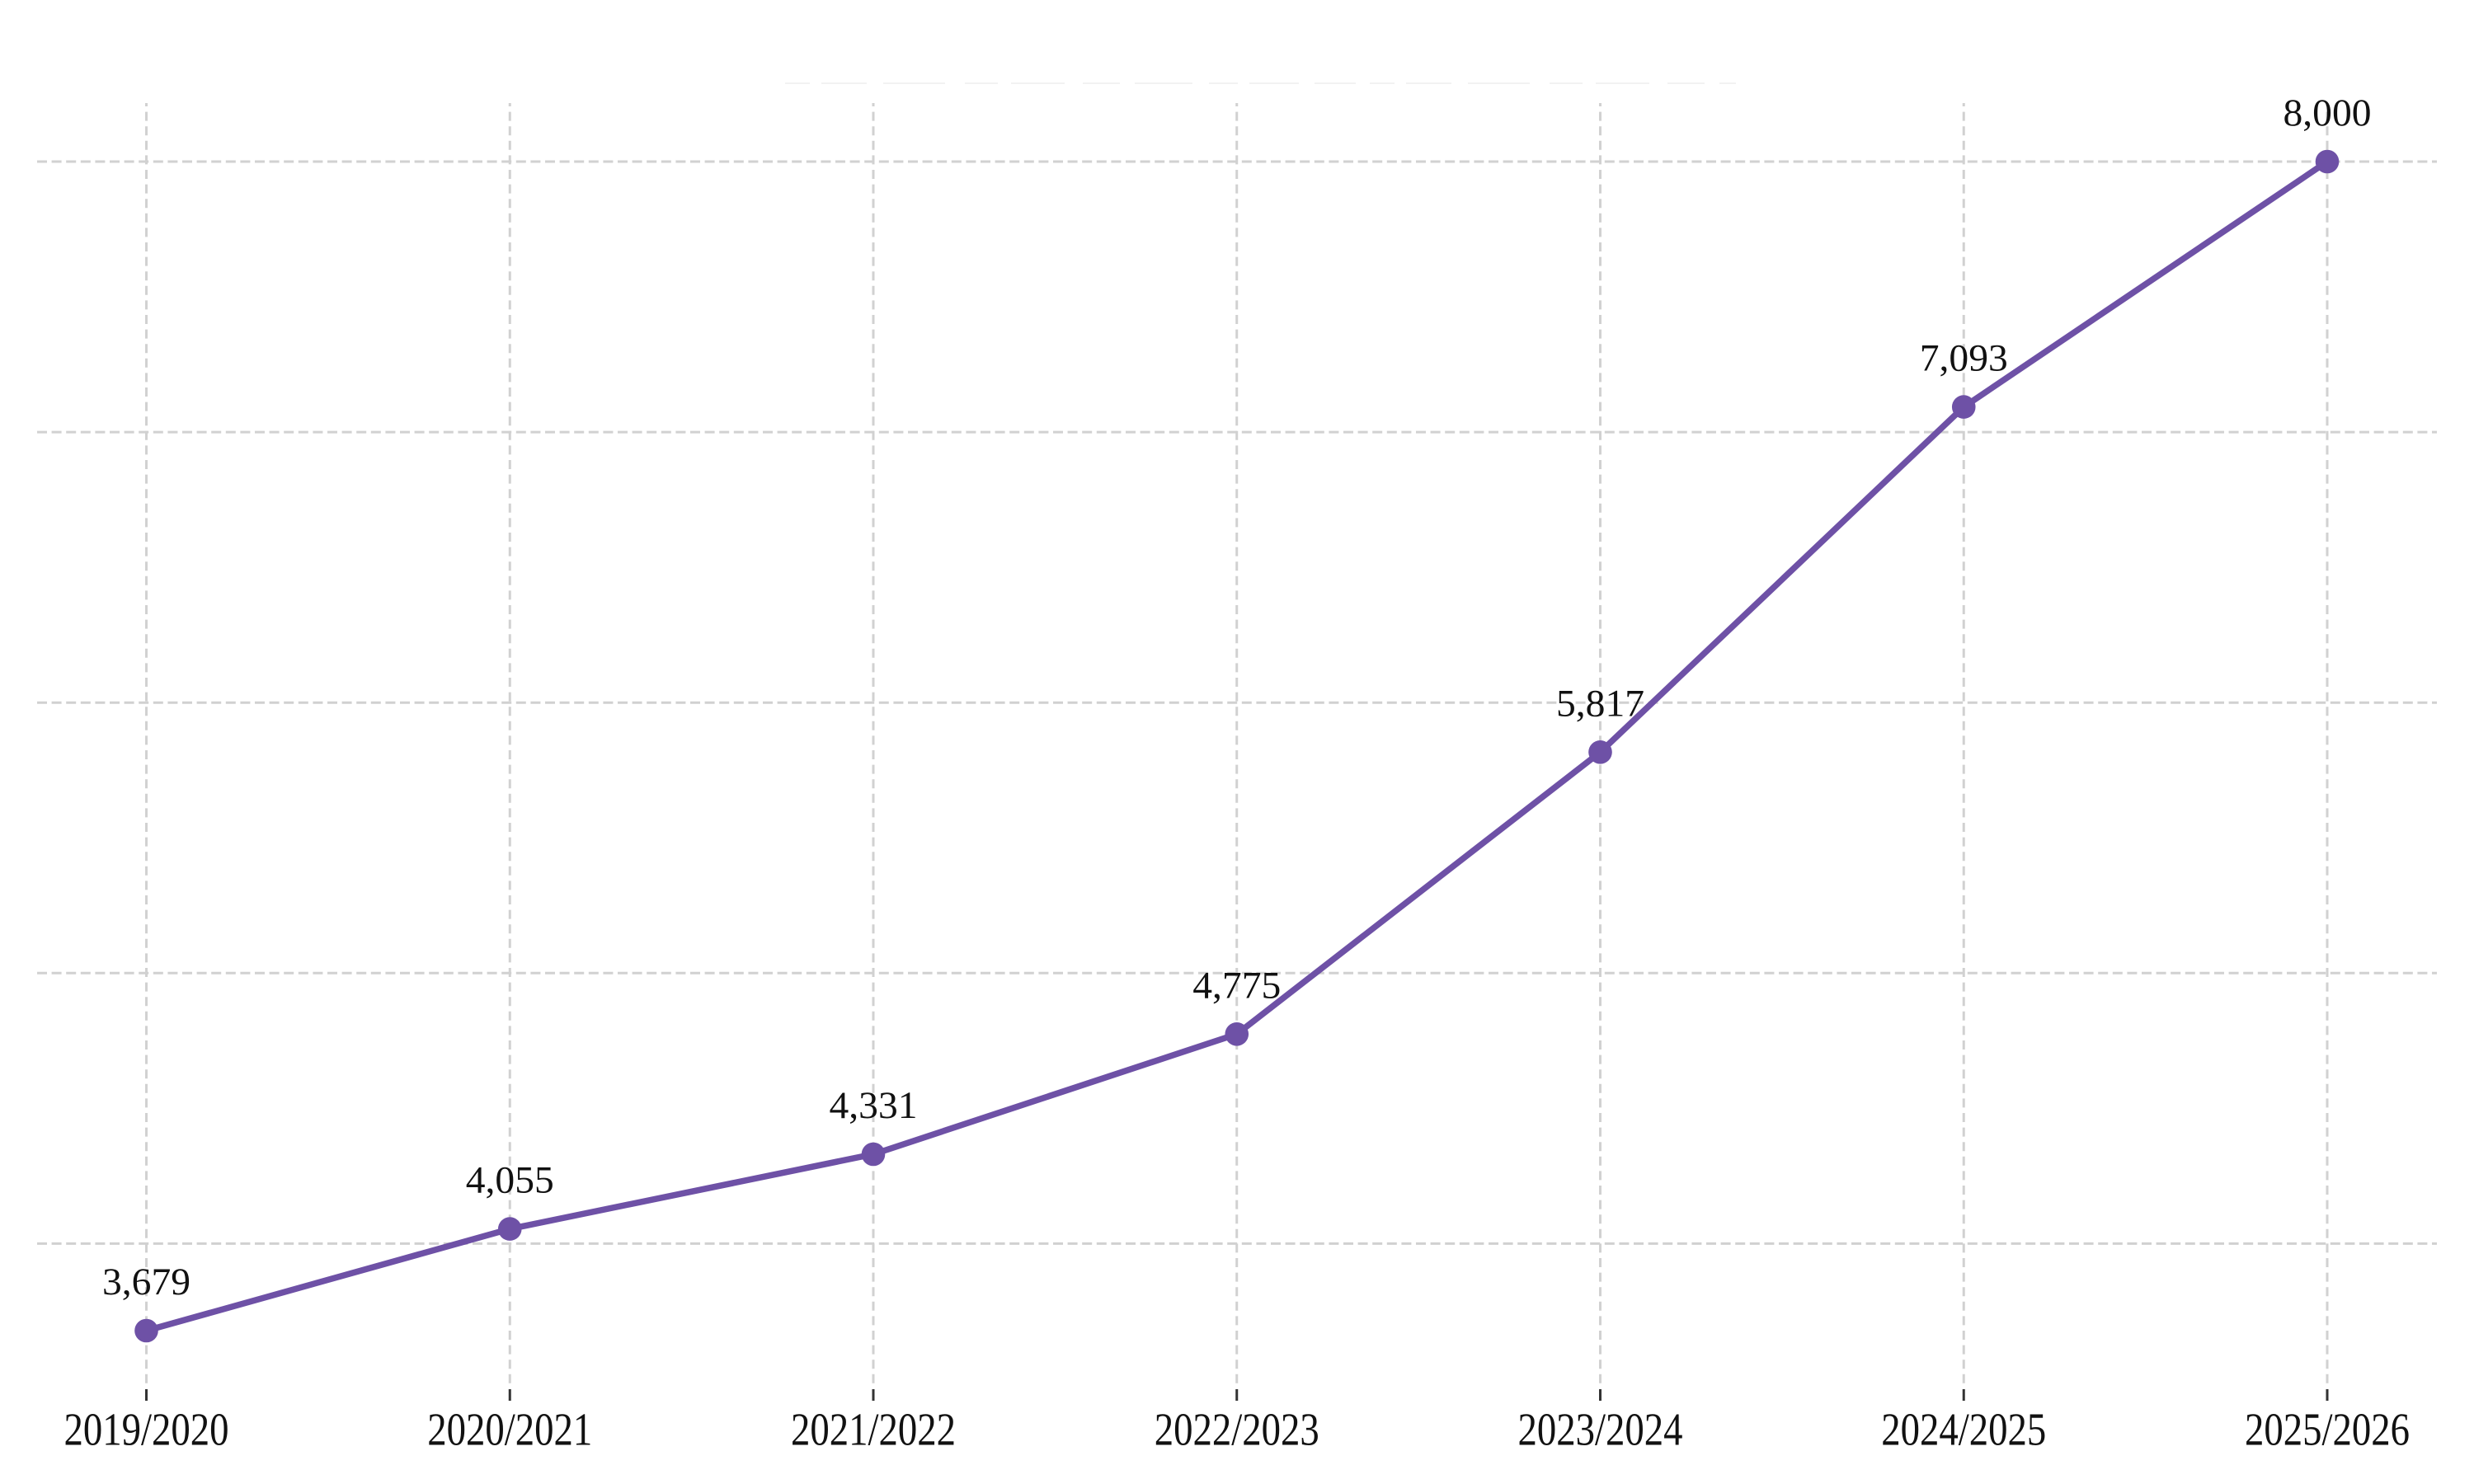 The height and width of the screenshot is (1484, 2474). Describe the element at coordinates (146, 1430) in the screenshot. I see `svg-text: 2019/2020` at that location.